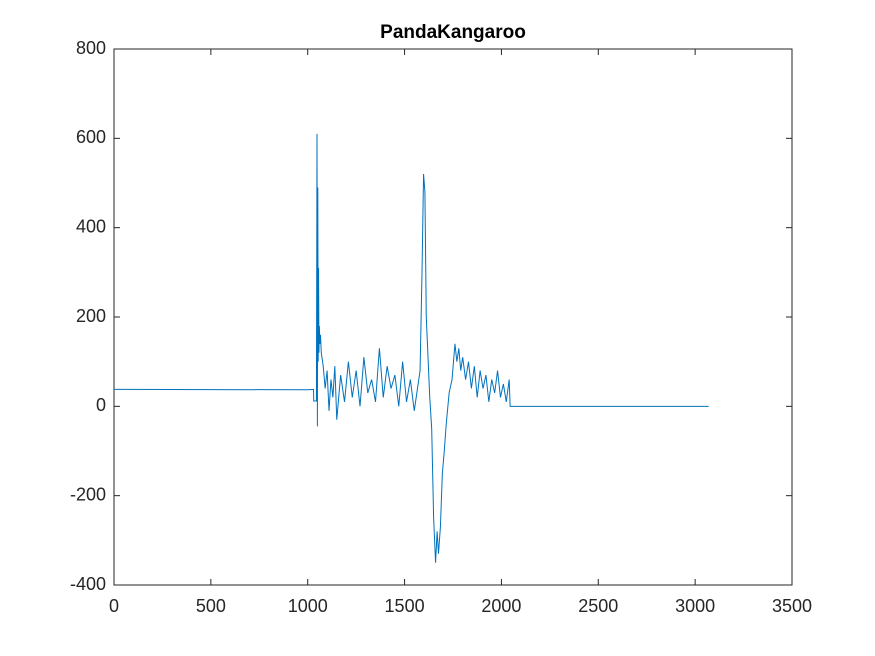 The height and width of the screenshot is (656, 875). I want to click on y-tick-label: -400, so click(88, 584).